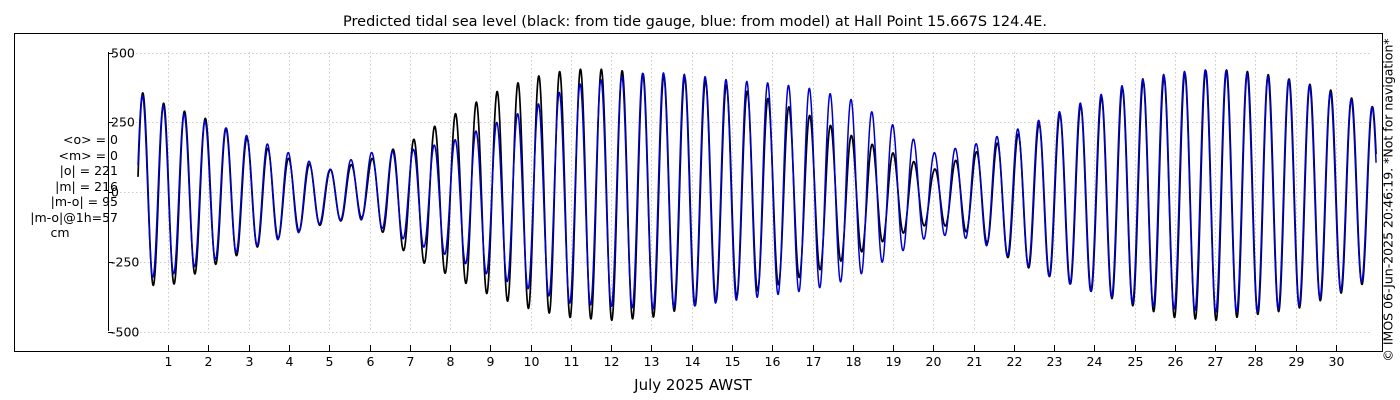 Image resolution: width=1400 pixels, height=400 pixels. What do you see at coordinates (612, 361) in the screenshot?
I see `x-tick-label: 12` at bounding box center [612, 361].